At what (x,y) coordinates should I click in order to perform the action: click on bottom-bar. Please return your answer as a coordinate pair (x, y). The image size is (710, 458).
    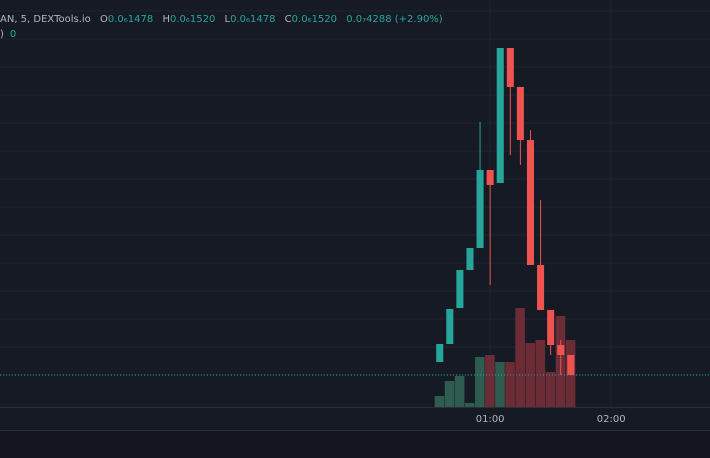
    Looking at the image, I should click on (355, 444).